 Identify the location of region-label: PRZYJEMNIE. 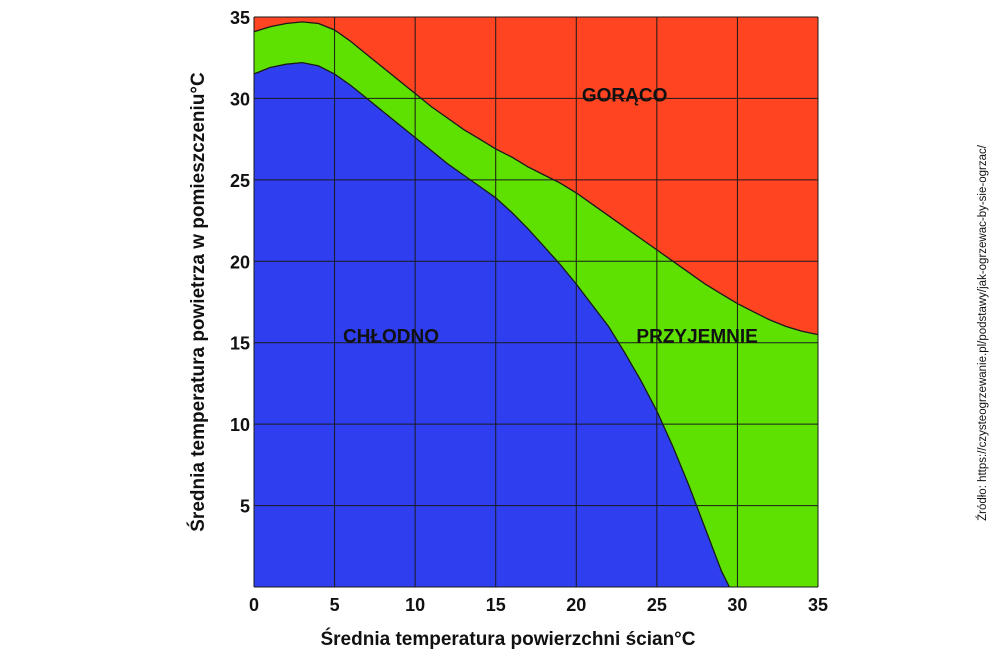
(696, 337).